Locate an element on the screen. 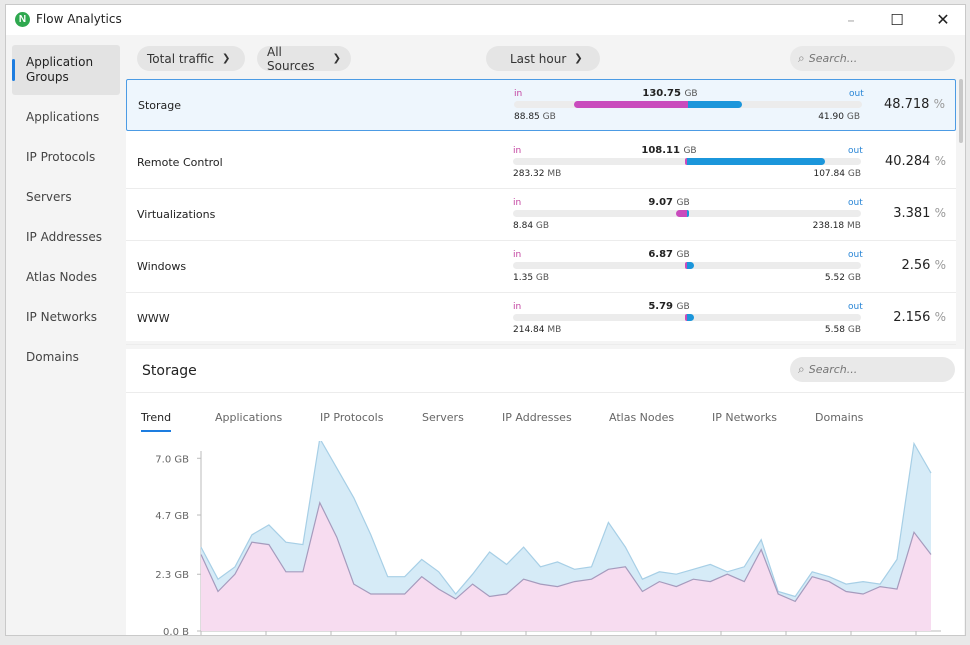 This screenshot has height=645, width=970. in-number: 88.85 is located at coordinates (527, 117).